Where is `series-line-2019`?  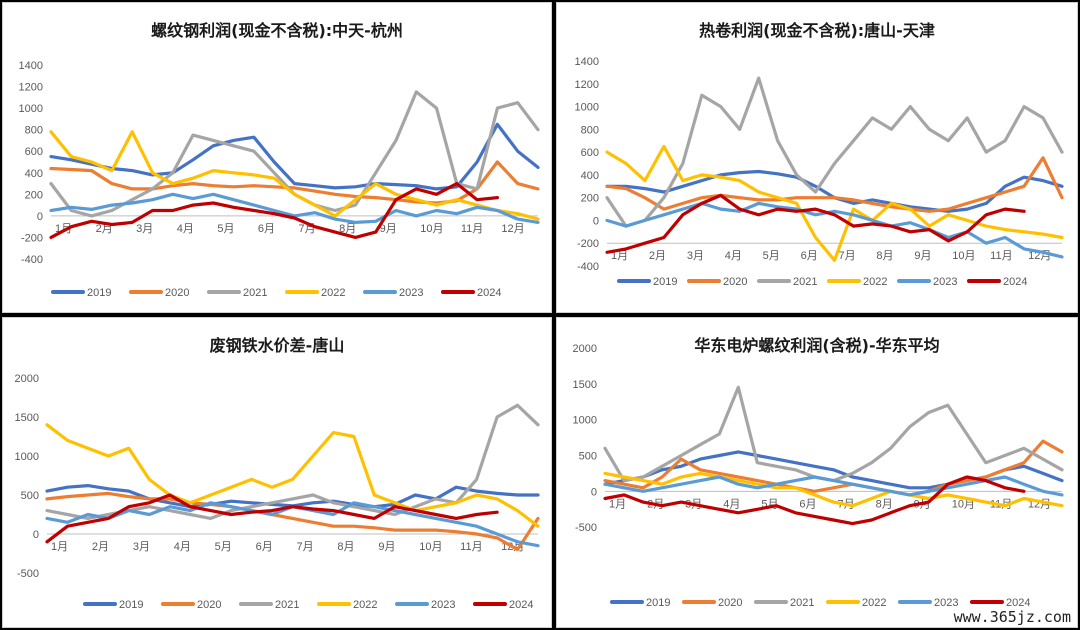
series-line-2019 is located at coordinates (294, 156).